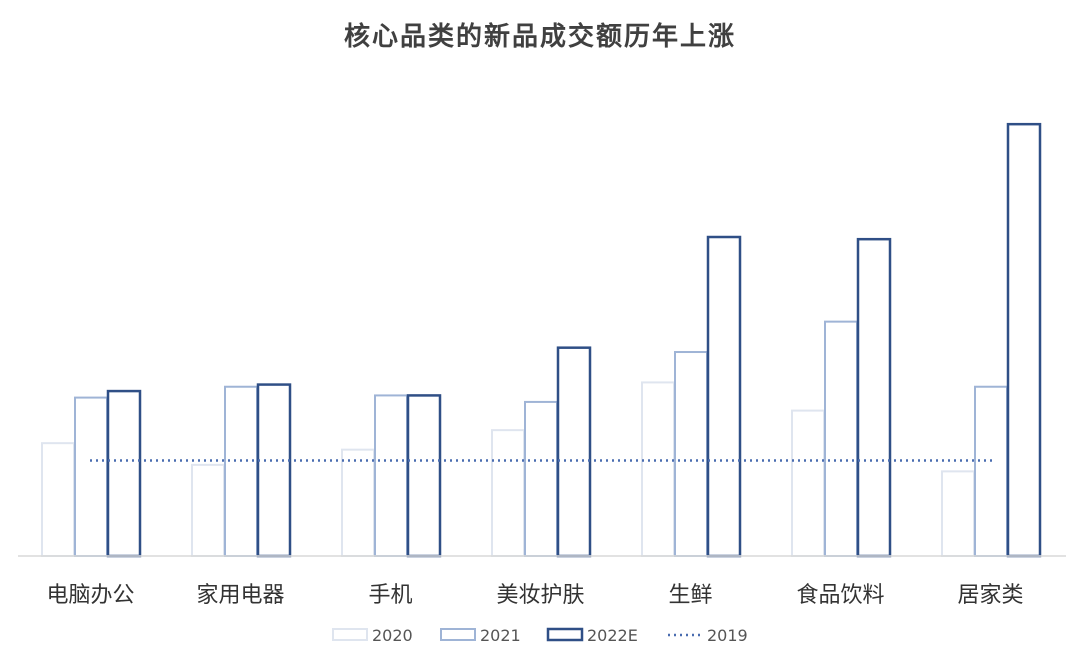 The height and width of the screenshot is (656, 1080). I want to click on legend-label: 2019, so click(727, 635).